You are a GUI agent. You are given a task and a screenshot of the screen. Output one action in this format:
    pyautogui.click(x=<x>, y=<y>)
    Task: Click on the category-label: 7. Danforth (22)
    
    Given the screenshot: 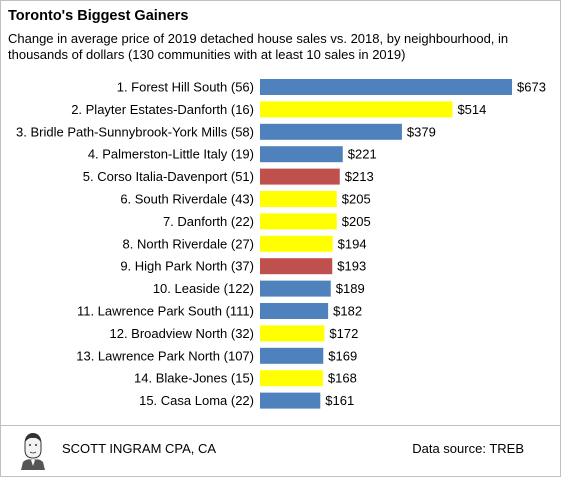 What is the action you would take?
    pyautogui.click(x=208, y=221)
    